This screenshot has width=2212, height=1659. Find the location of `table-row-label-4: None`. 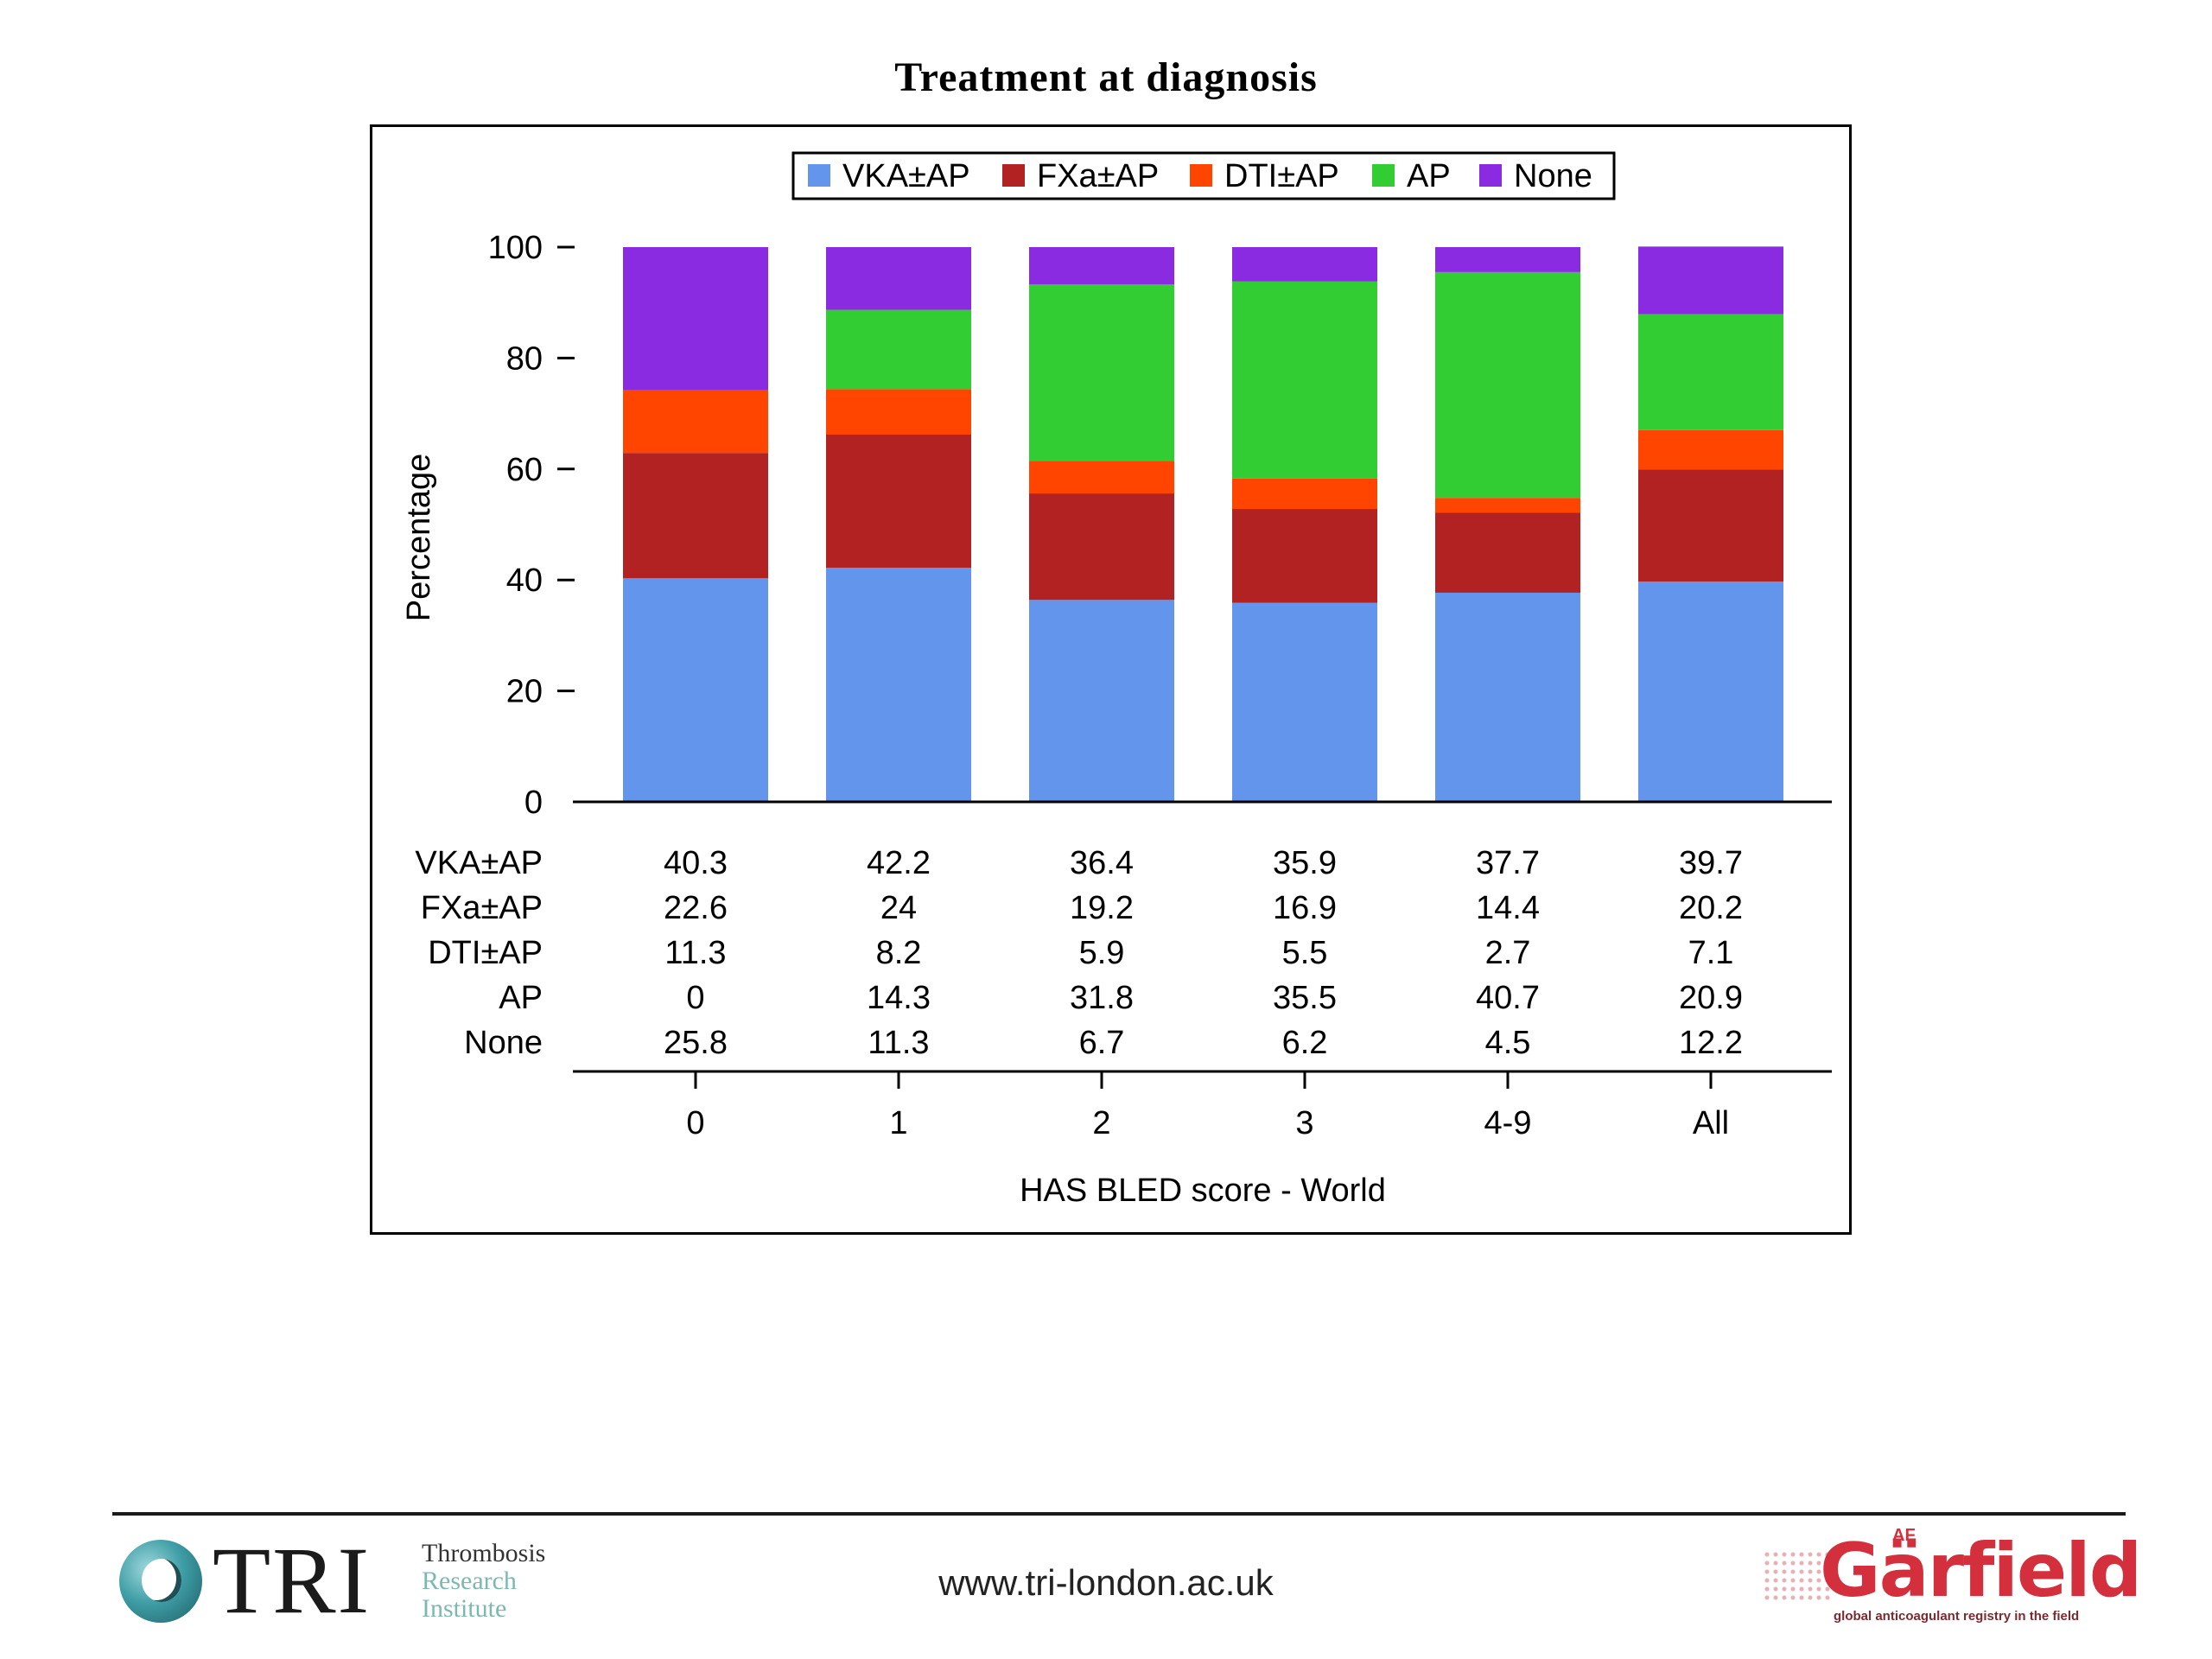

table-row-label-4: None is located at coordinates (504, 1043).